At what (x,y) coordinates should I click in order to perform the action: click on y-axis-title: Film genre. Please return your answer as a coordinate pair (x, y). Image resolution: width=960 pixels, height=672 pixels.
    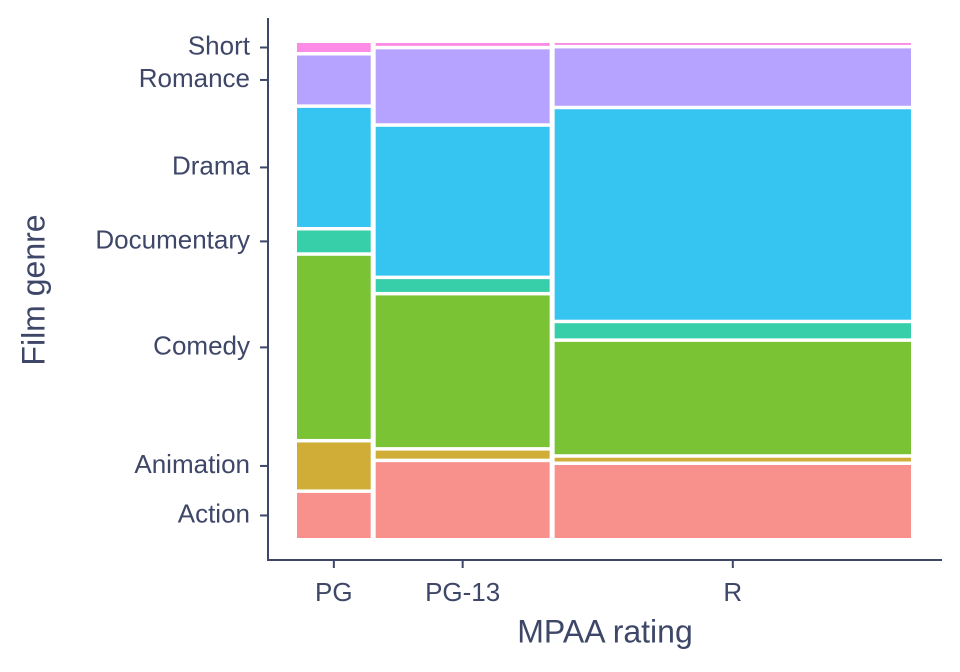
    Looking at the image, I should click on (33, 289).